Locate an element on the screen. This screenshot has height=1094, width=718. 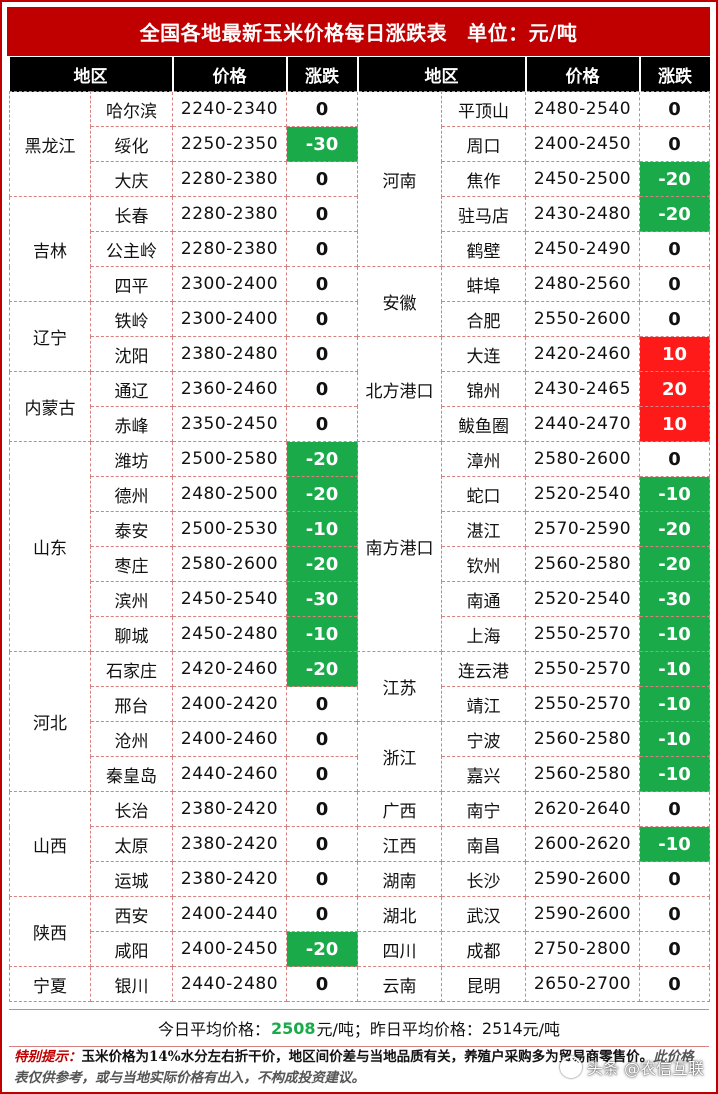
left-city-cell: 石家庄 is located at coordinates (131, 669).